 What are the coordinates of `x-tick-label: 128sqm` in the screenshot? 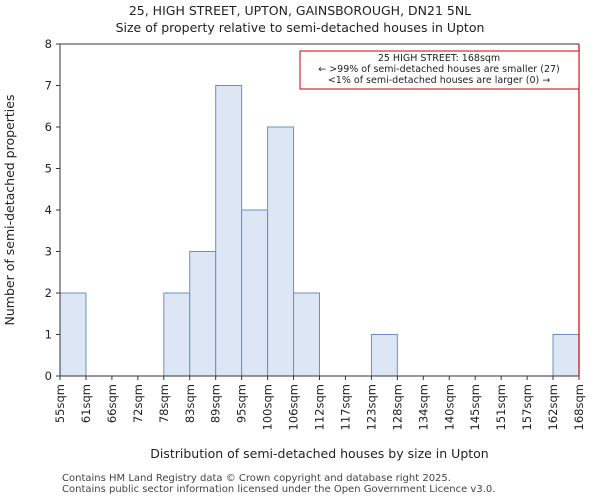 It's located at (397, 407).